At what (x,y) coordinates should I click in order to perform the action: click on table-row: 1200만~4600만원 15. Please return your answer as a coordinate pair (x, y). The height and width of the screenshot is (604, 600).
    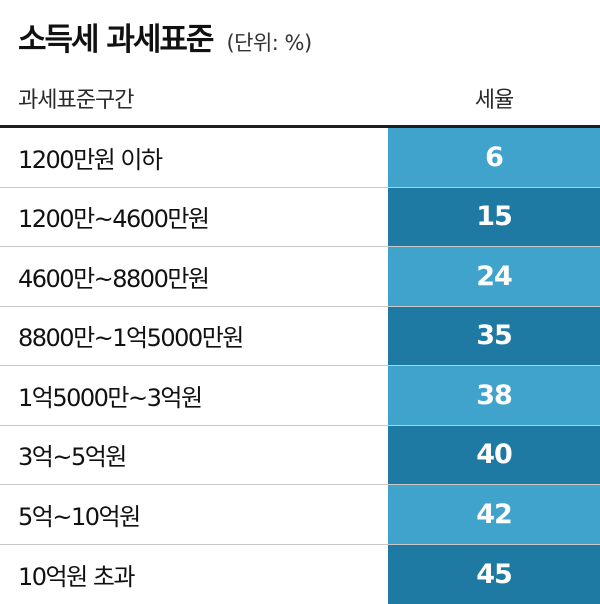
    Looking at the image, I should click on (300, 217).